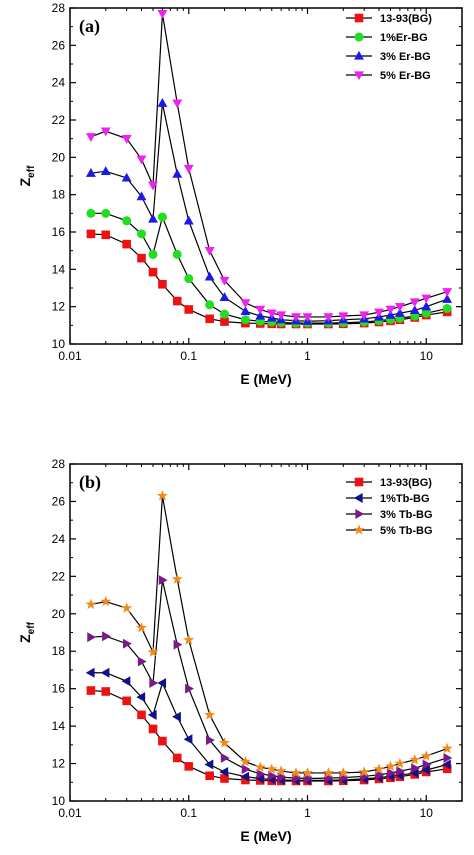 This screenshot has width=474, height=855. I want to click on y-axis-title-subscript: eff, so click(31, 171).